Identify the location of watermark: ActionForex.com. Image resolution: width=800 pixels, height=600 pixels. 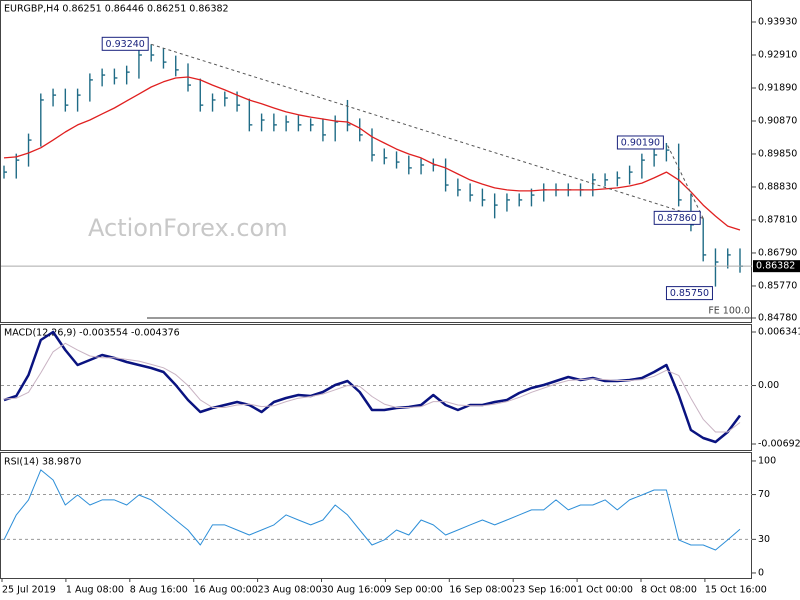
(188, 228).